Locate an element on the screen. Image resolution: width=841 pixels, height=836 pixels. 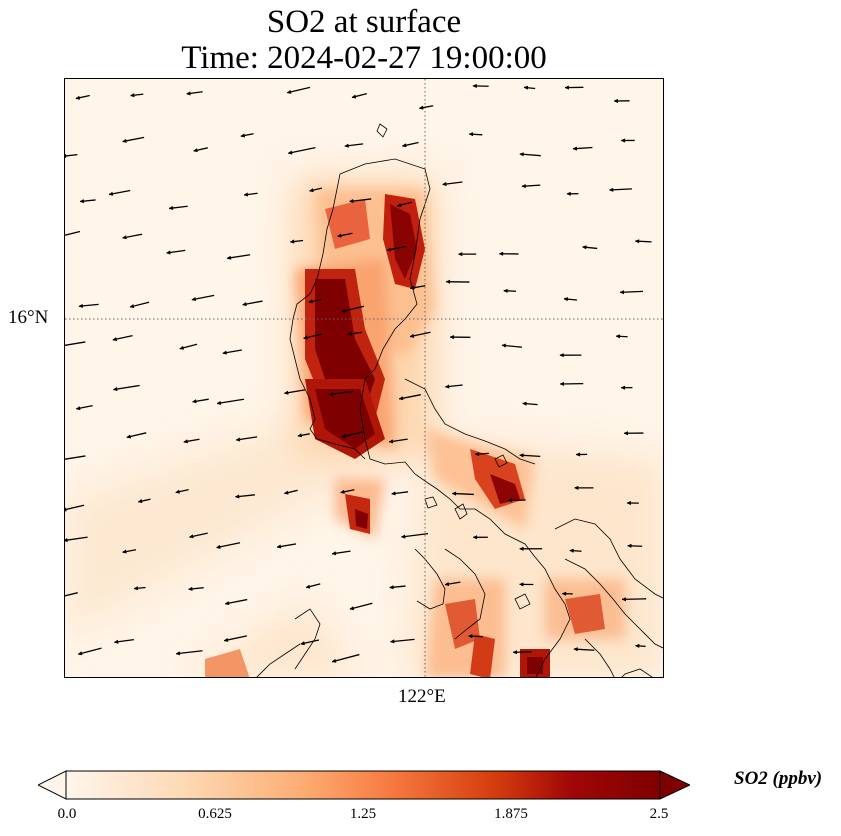
map-title: SO2 at surface is located at coordinates (364, 22).